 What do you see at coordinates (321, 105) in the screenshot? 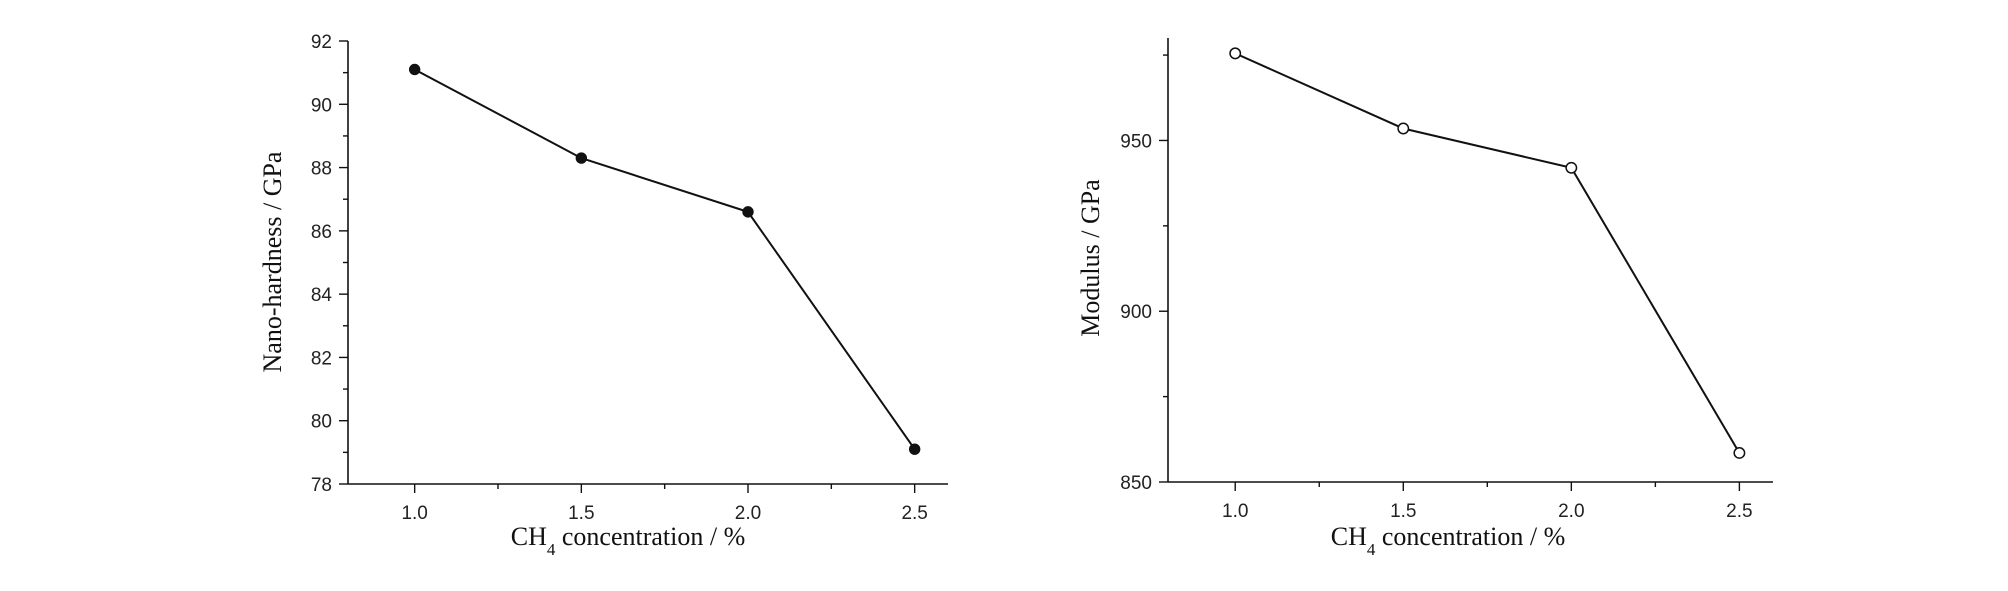
I see `y-tick-label: 90` at bounding box center [321, 105].